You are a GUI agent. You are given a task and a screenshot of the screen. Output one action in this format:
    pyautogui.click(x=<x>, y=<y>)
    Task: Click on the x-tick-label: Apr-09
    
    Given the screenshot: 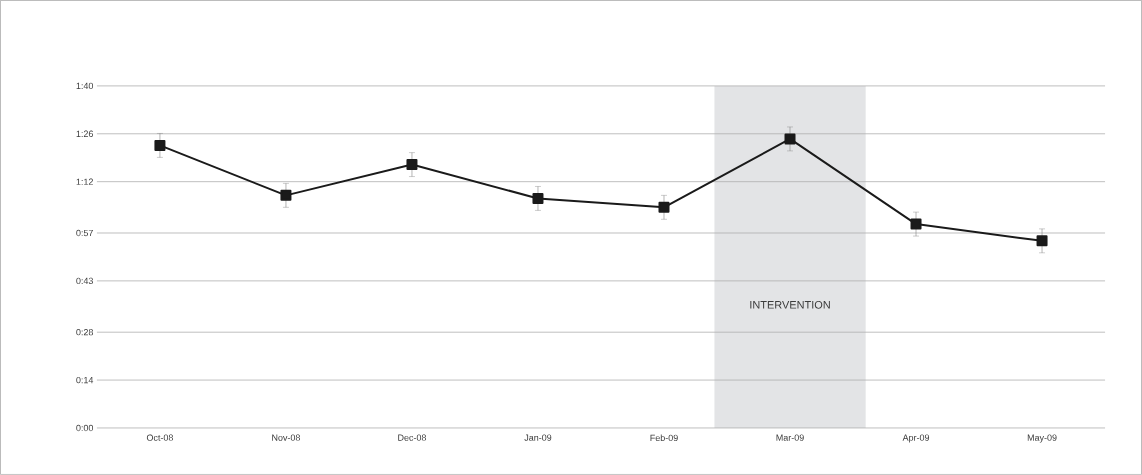 What is the action you would take?
    pyautogui.click(x=916, y=438)
    